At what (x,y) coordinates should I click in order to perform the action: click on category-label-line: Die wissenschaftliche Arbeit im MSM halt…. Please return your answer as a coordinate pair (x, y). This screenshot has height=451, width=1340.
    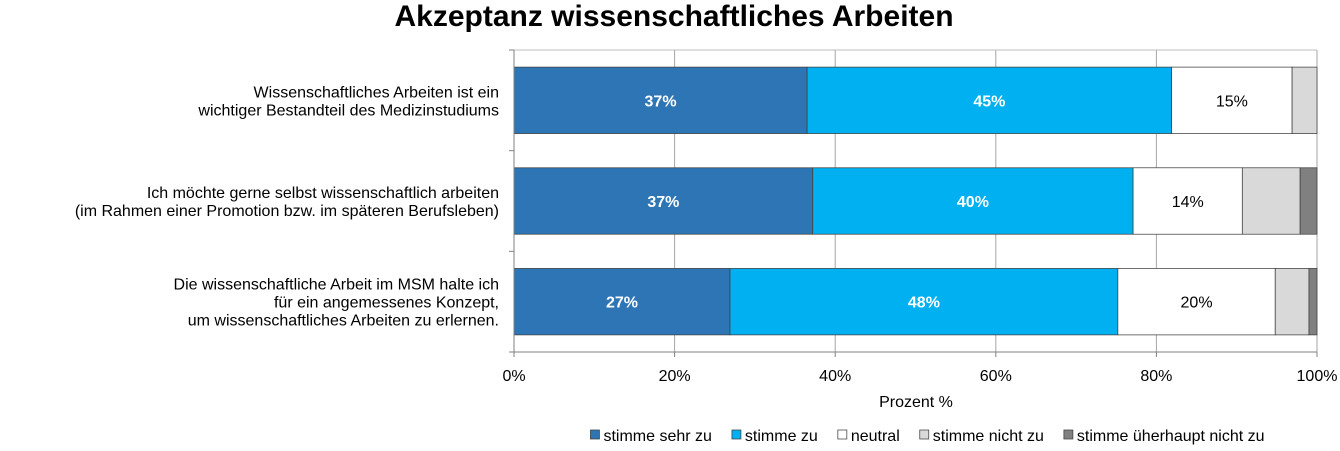
    Looking at the image, I should click on (336, 285).